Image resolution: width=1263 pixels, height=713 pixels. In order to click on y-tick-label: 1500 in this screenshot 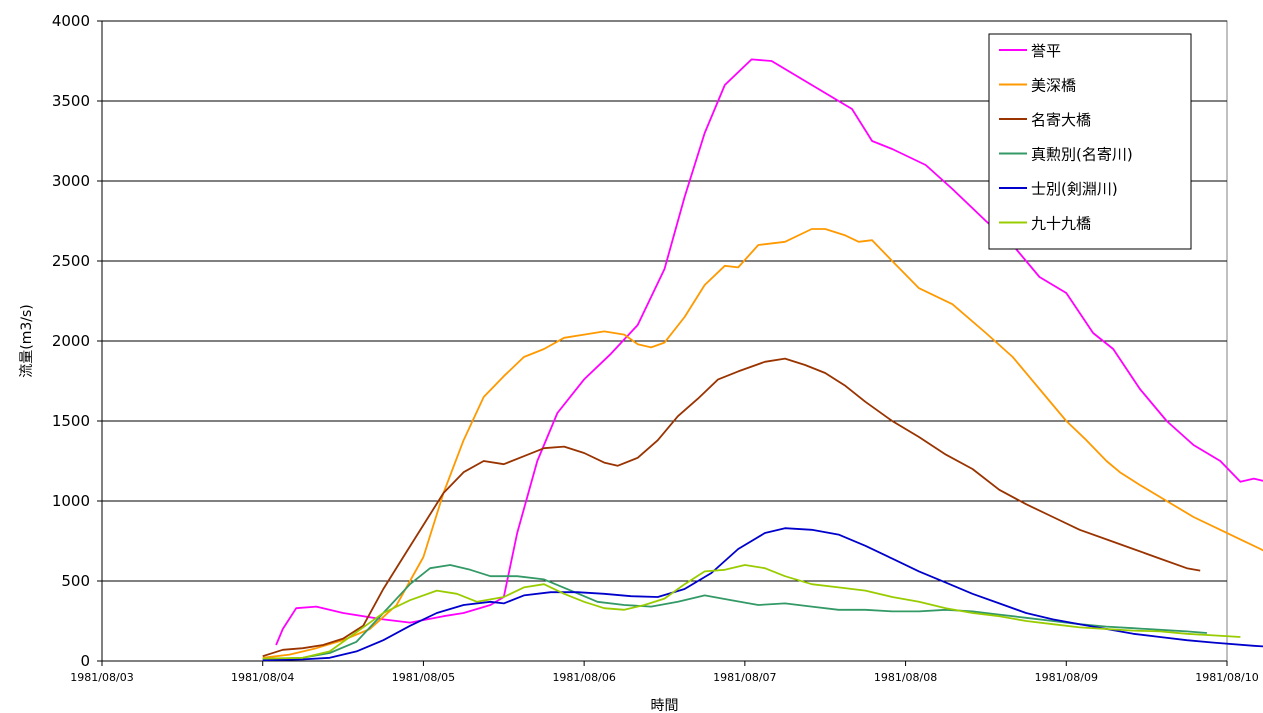, I will do `click(71, 421)`.